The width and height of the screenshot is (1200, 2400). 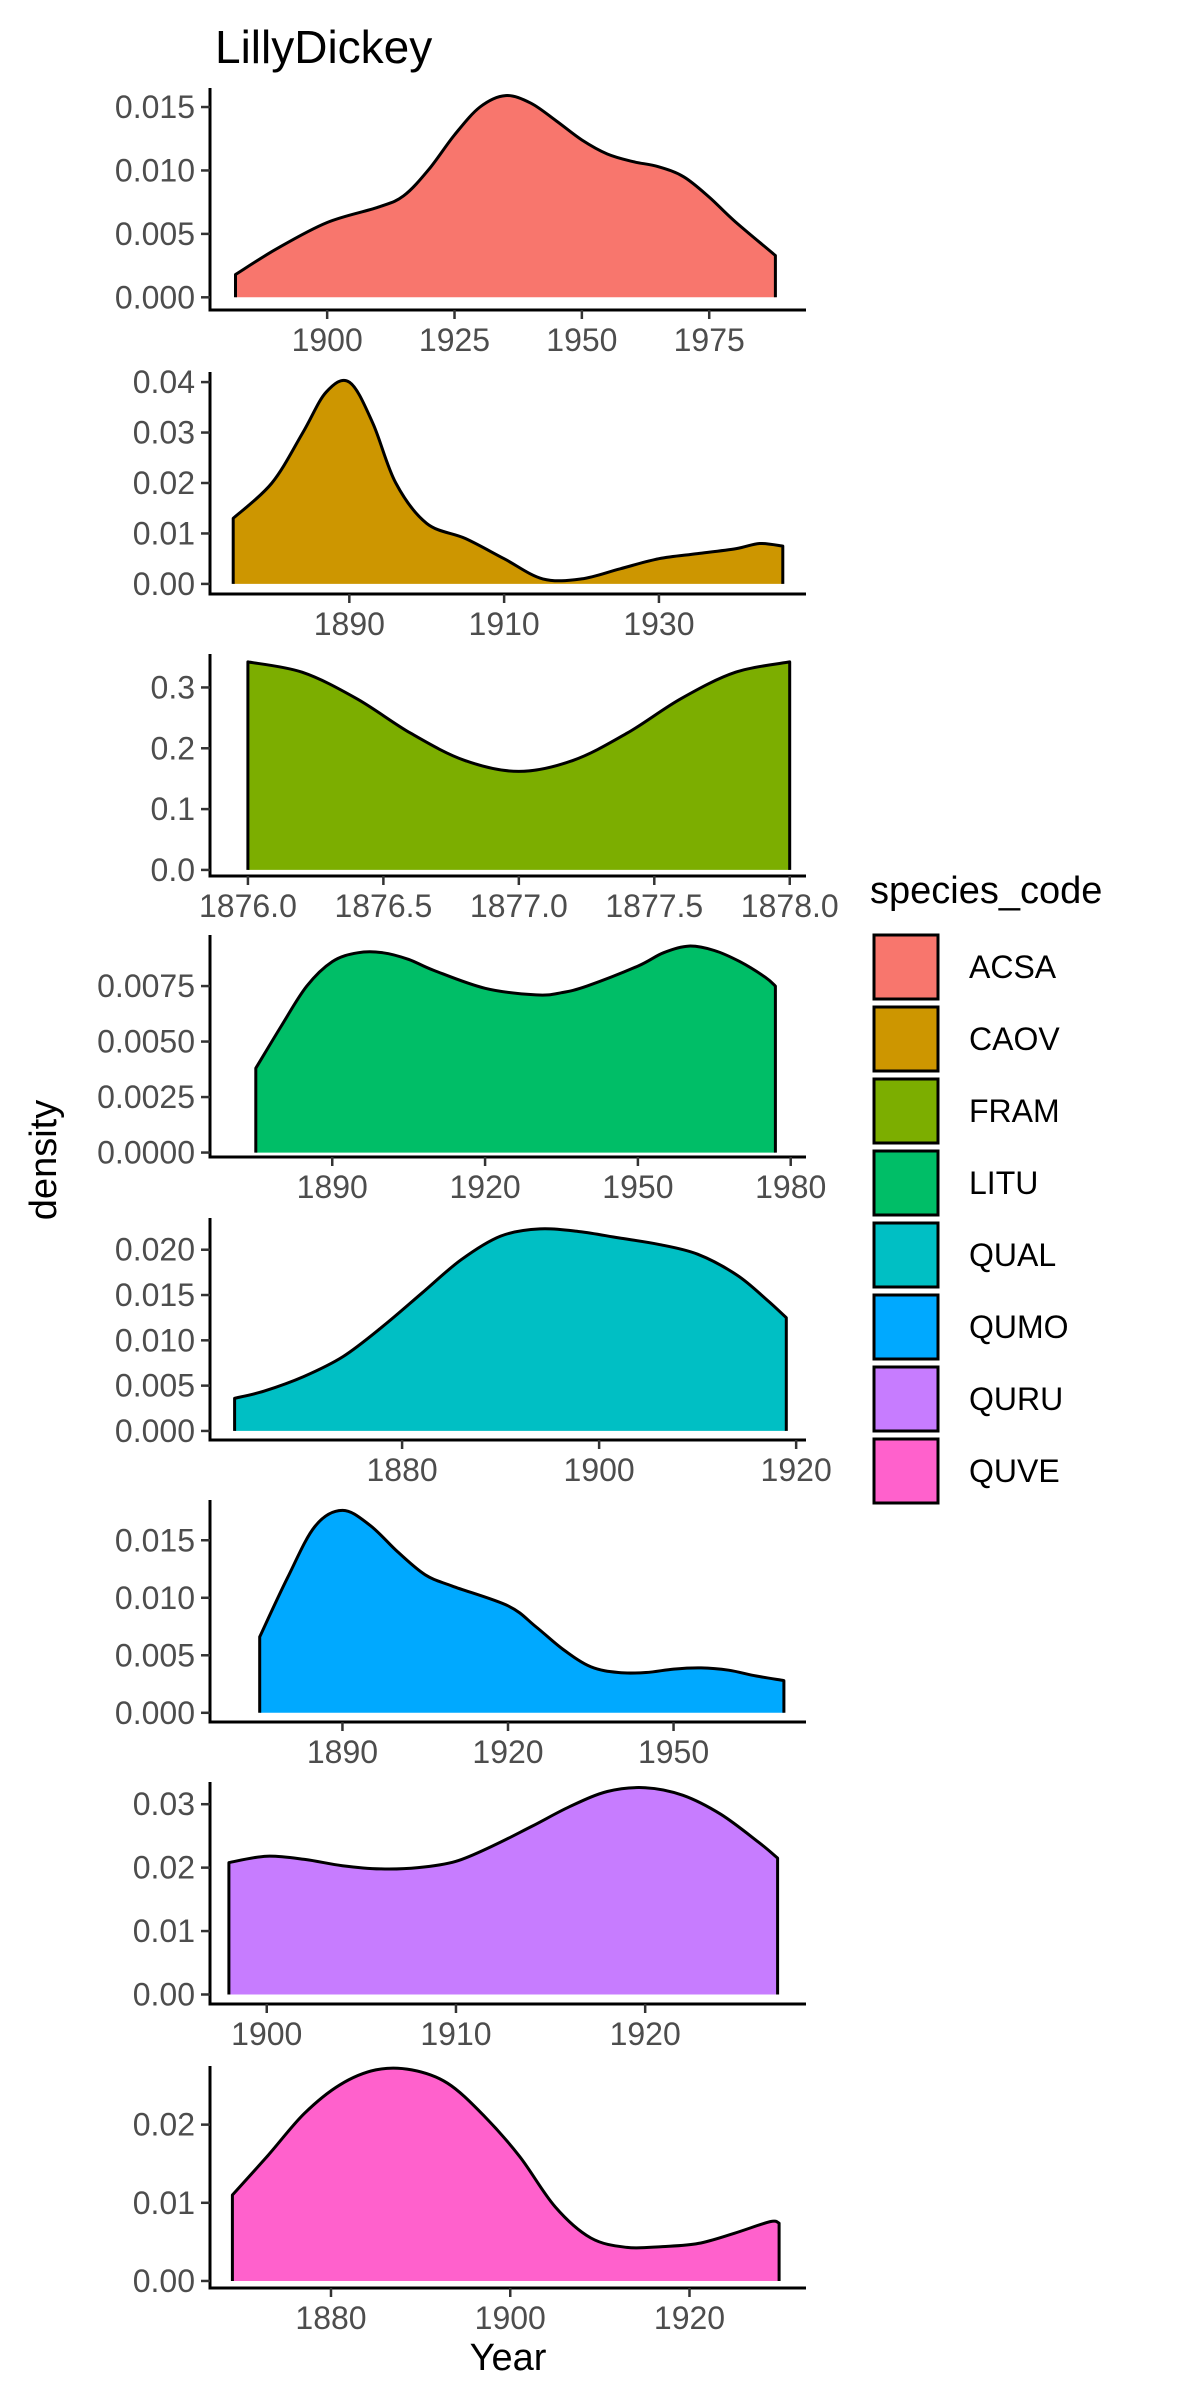 What do you see at coordinates (510, 2318) in the screenshot?
I see `x-tick-label-quve: 1900` at bounding box center [510, 2318].